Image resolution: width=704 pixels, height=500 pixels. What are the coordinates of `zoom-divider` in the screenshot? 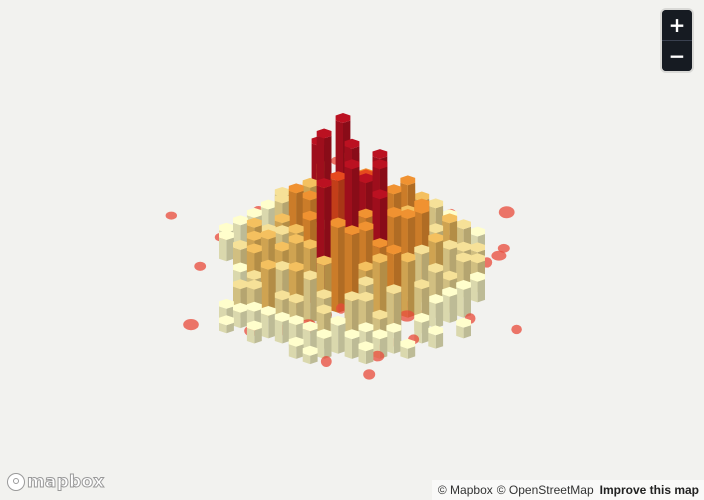 It's located at (677, 40).